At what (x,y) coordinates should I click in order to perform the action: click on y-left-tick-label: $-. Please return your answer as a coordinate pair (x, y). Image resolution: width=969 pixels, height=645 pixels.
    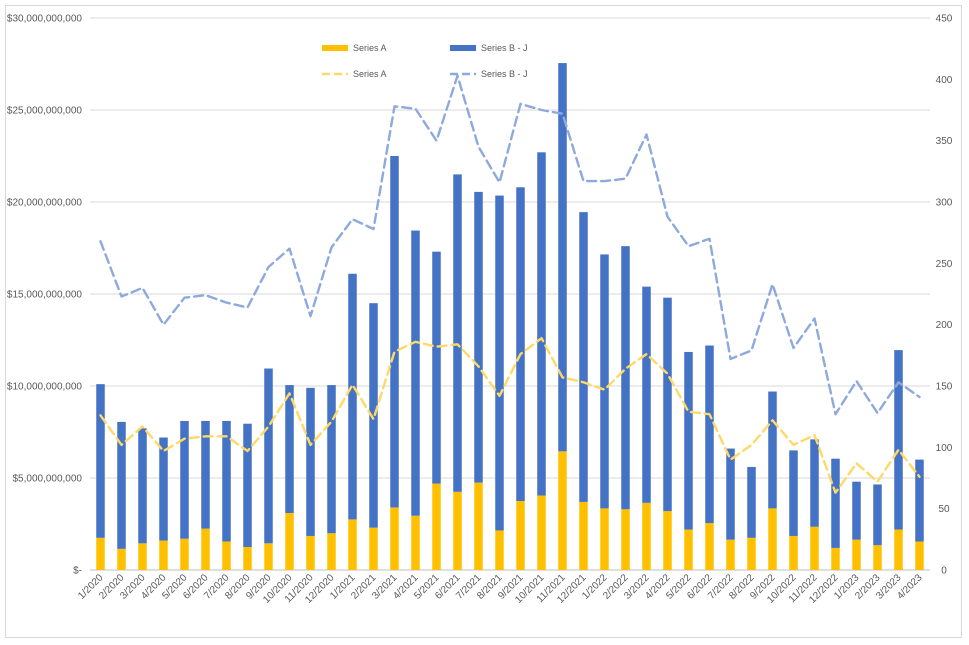
    Looking at the image, I should click on (77, 571).